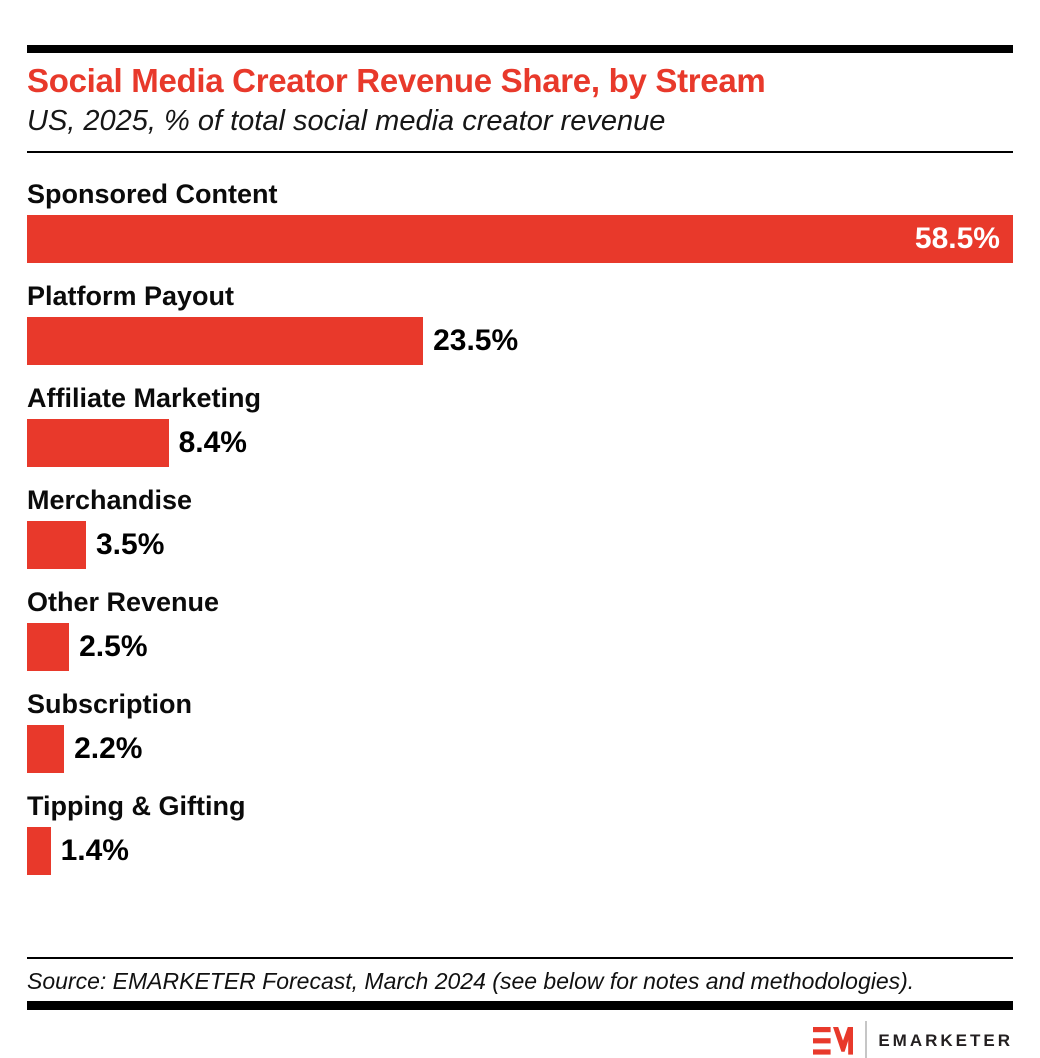  Describe the element at coordinates (520, 851) in the screenshot. I see `bar-track: 1.4%` at that location.